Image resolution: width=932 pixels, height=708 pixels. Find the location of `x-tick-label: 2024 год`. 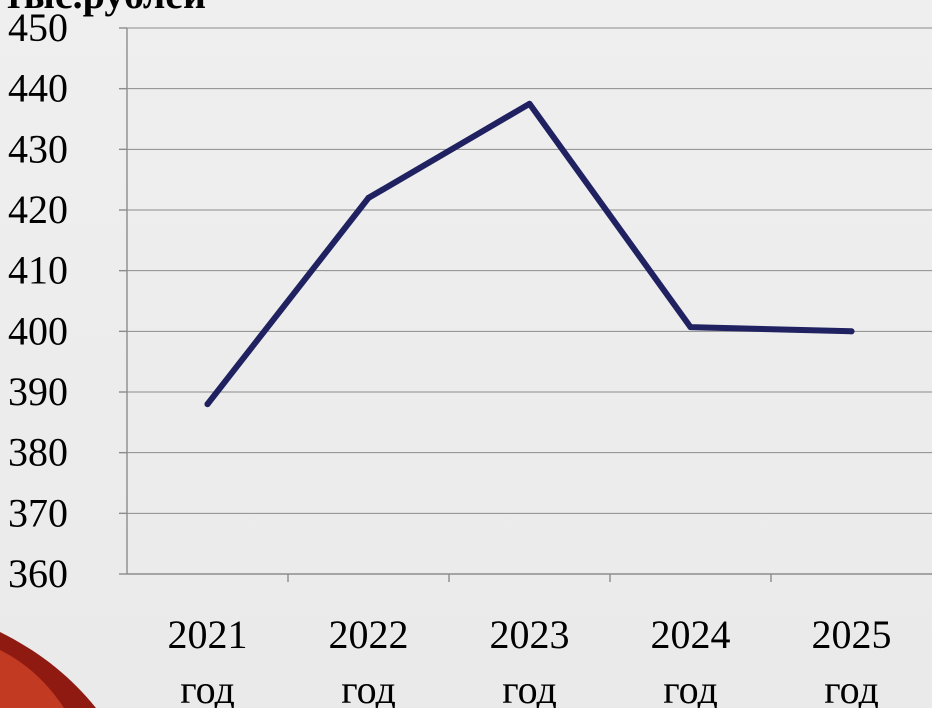

x-tick-label: 2024 год is located at coordinates (691, 660).